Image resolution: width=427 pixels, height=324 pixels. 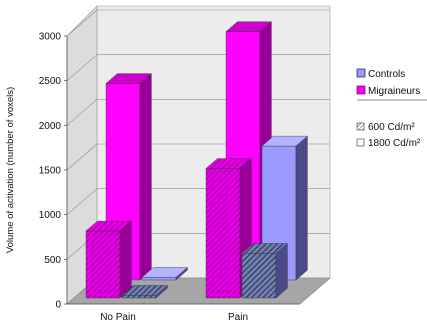 What do you see at coordinates (264, 248) in the screenshot?
I see `bar-controls-600-pain-top` at bounding box center [264, 248].